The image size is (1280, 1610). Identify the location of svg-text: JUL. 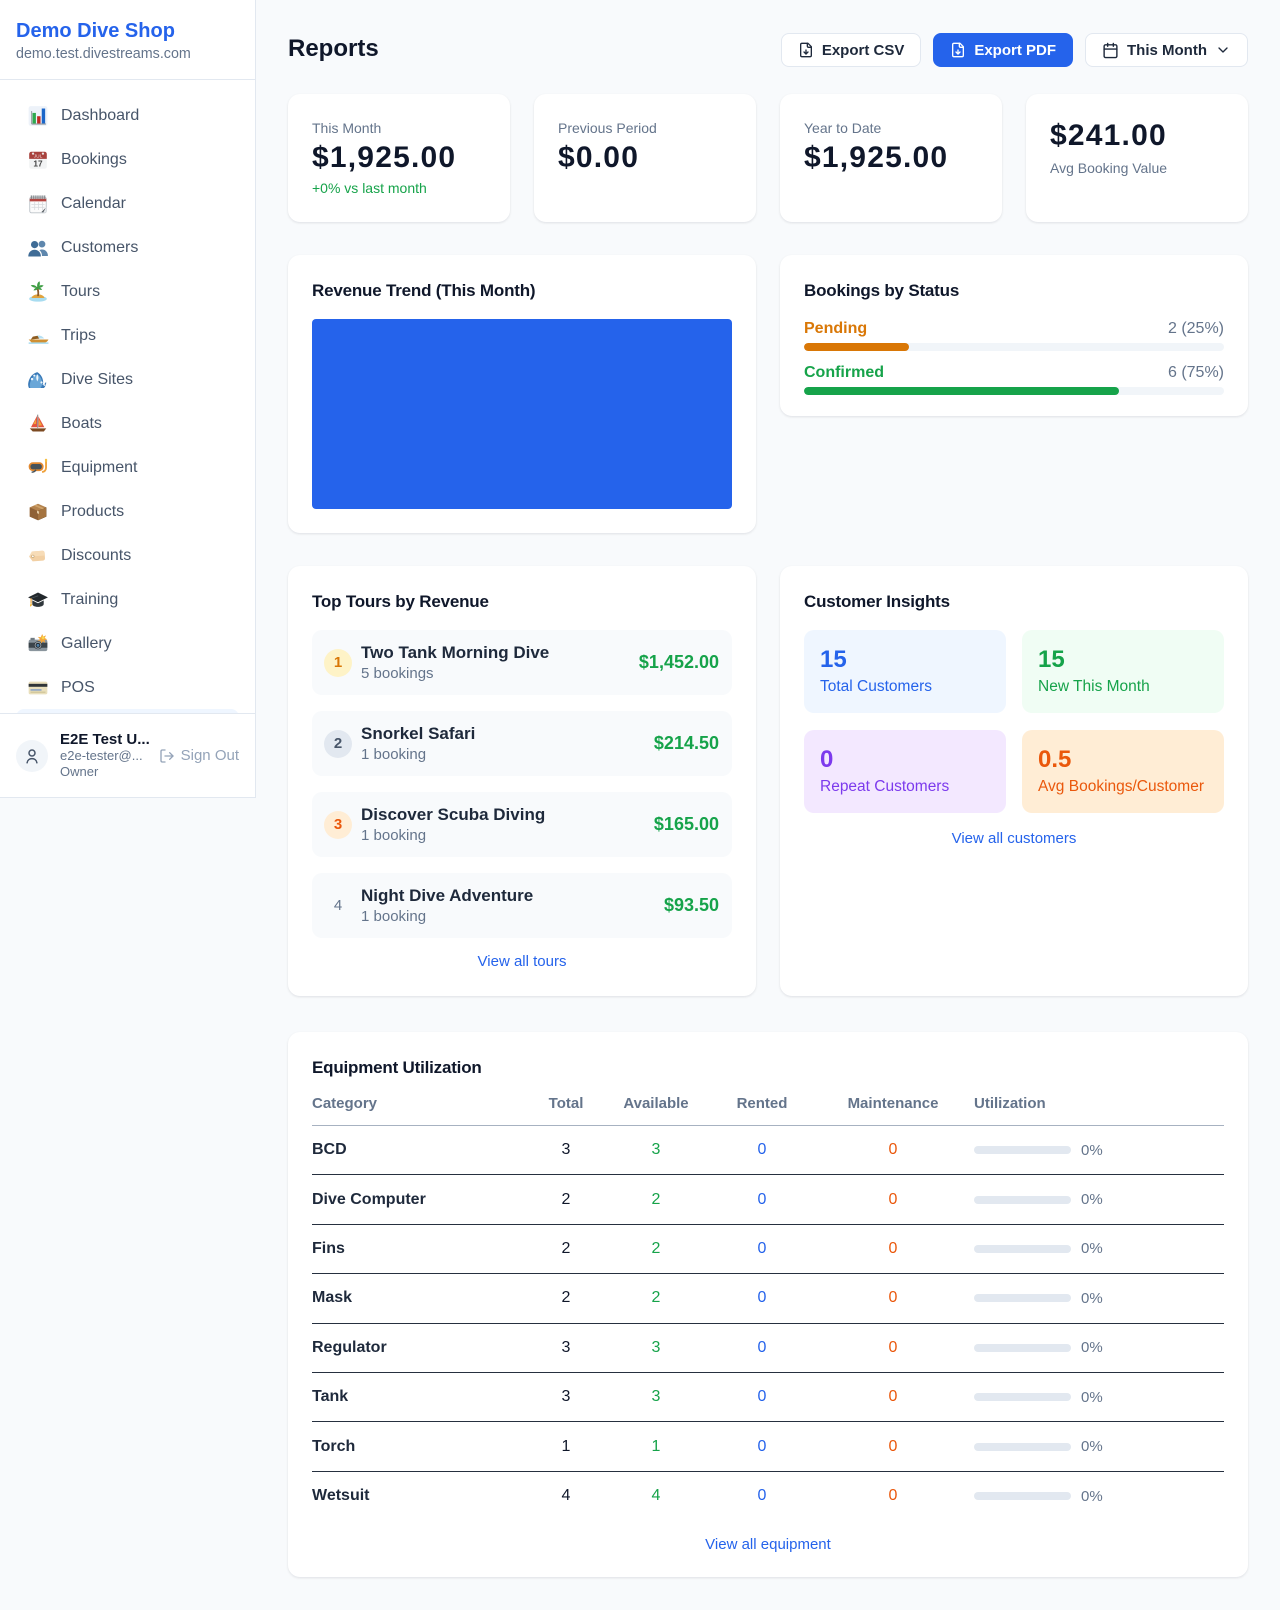
(38, 156).